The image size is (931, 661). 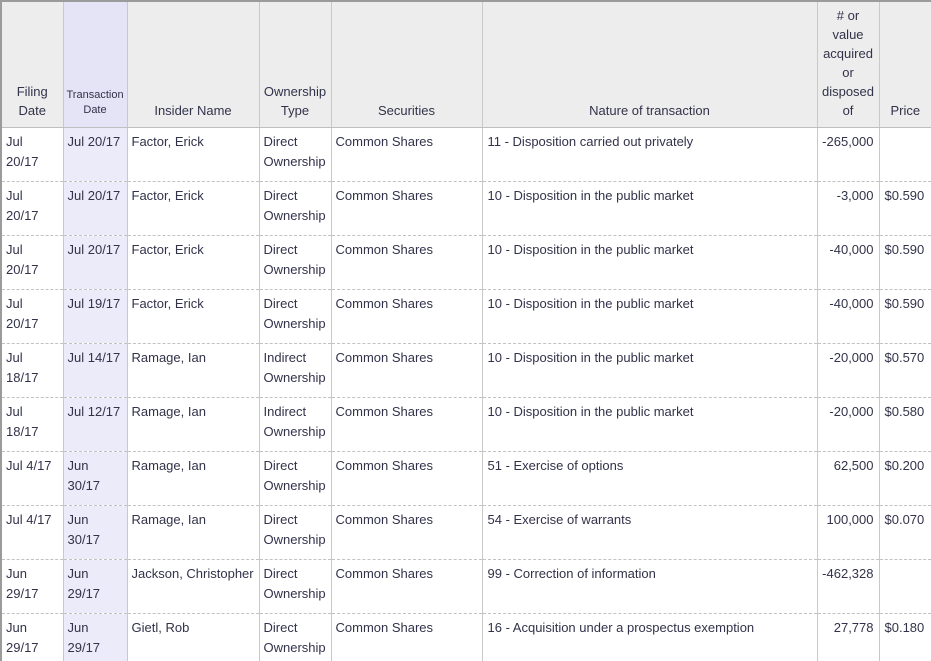 What do you see at coordinates (904, 478) in the screenshot?
I see `cell-price: $0.200` at bounding box center [904, 478].